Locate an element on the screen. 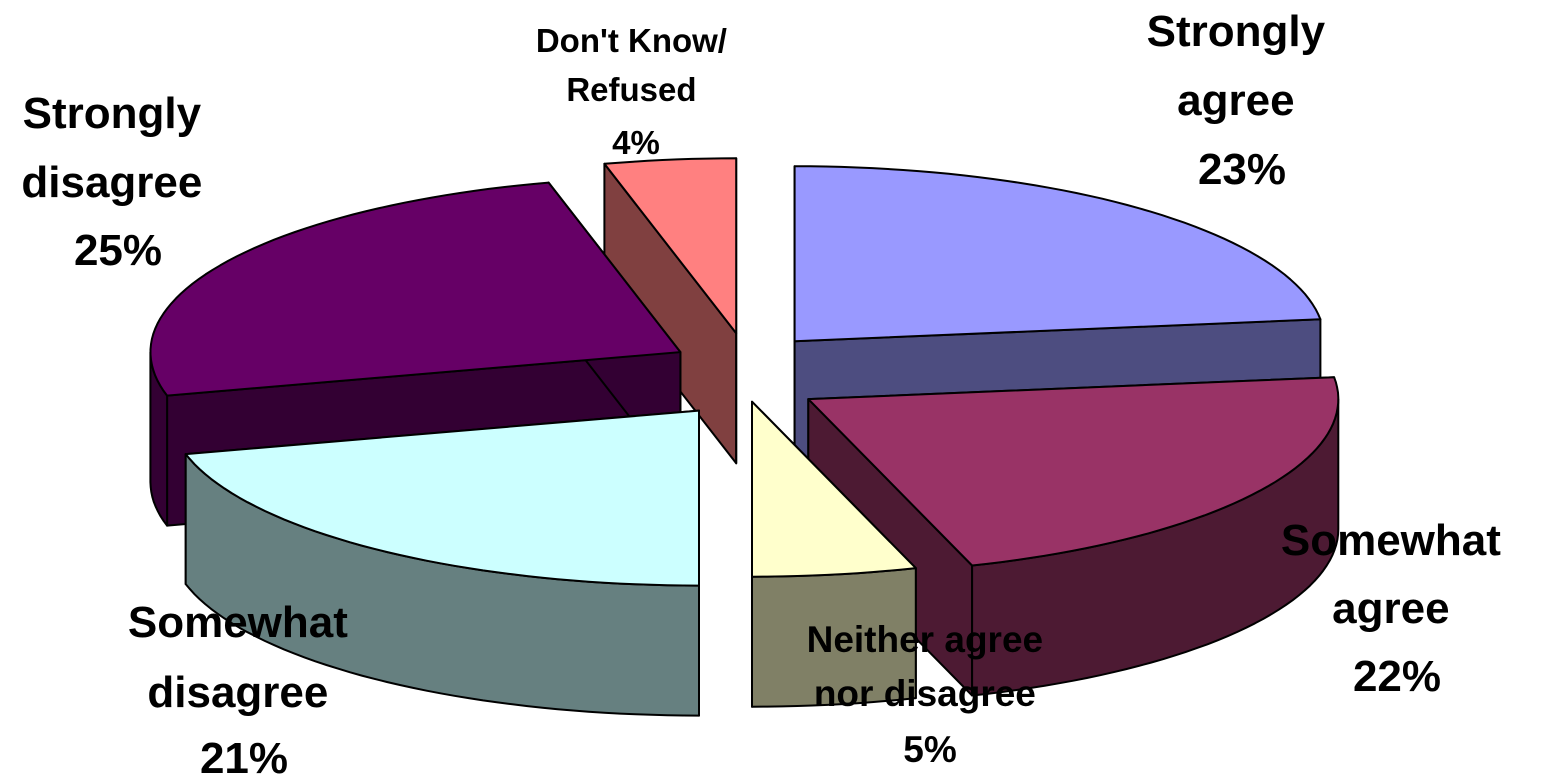 The width and height of the screenshot is (1542, 779). label-somewhat-disagree: Somewhat disagree 21% is located at coordinates (244, 688).